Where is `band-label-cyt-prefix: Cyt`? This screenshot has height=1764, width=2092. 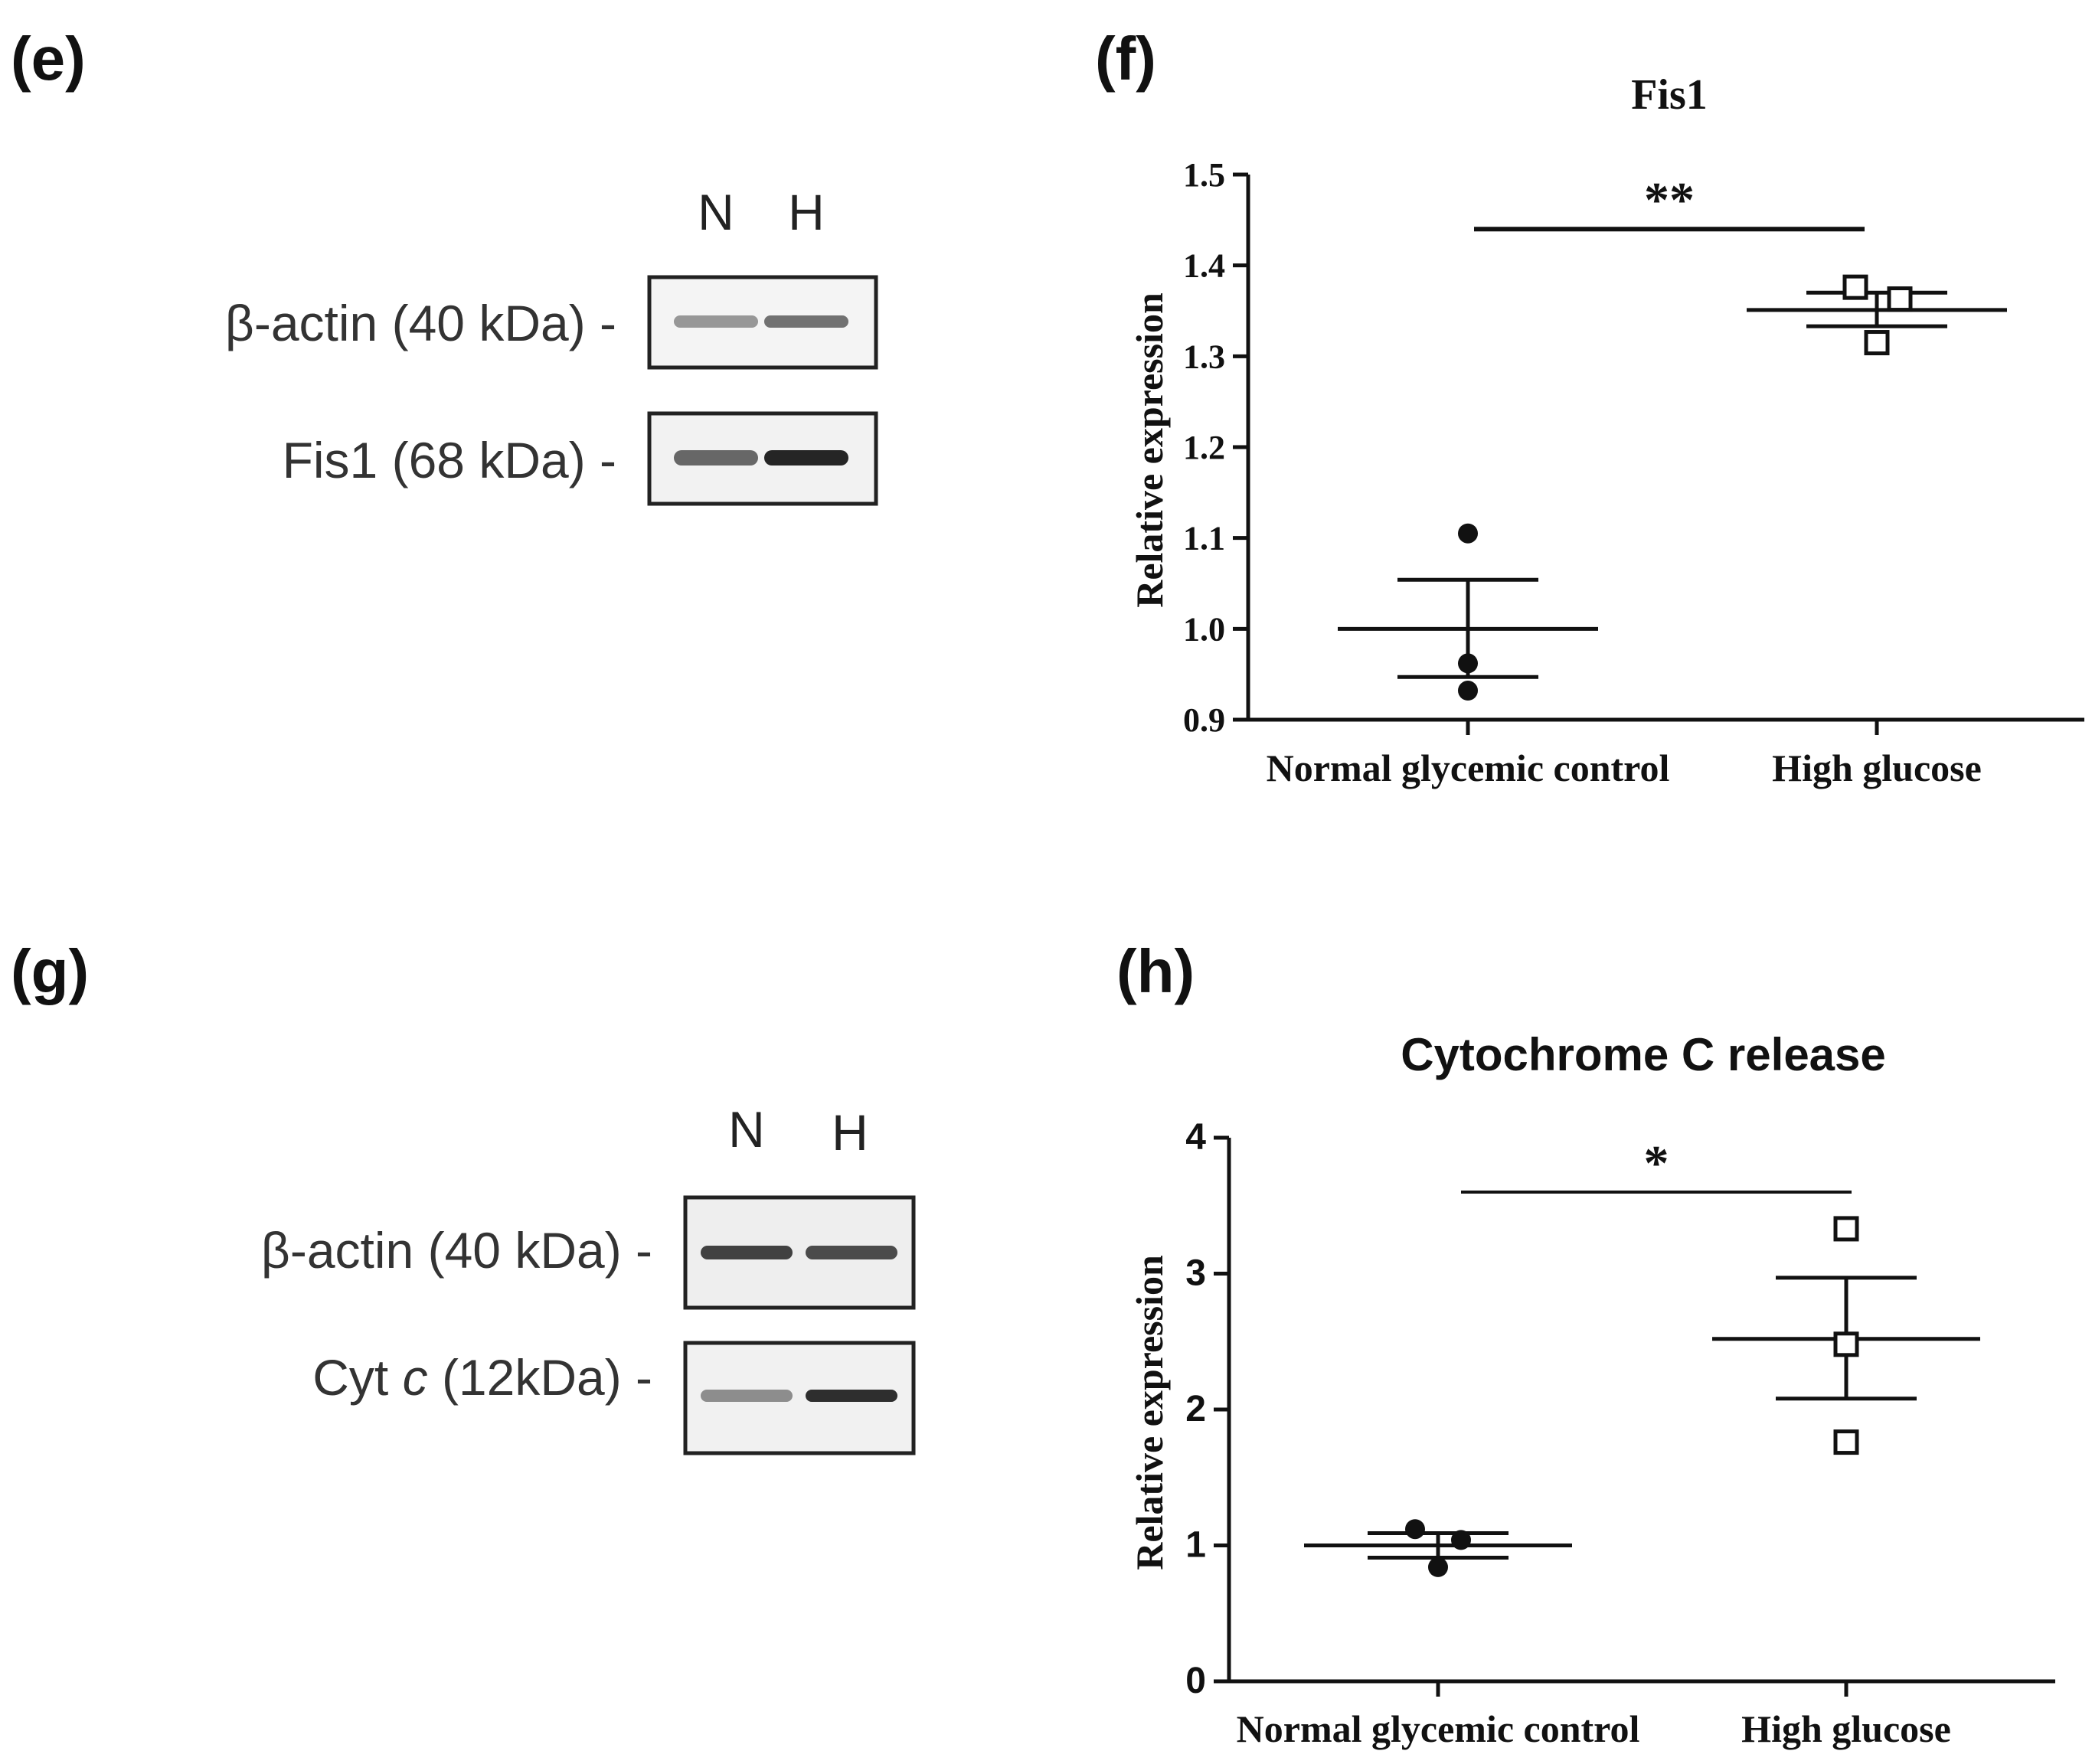 band-label-cyt-prefix: Cyt is located at coordinates (357, 1377).